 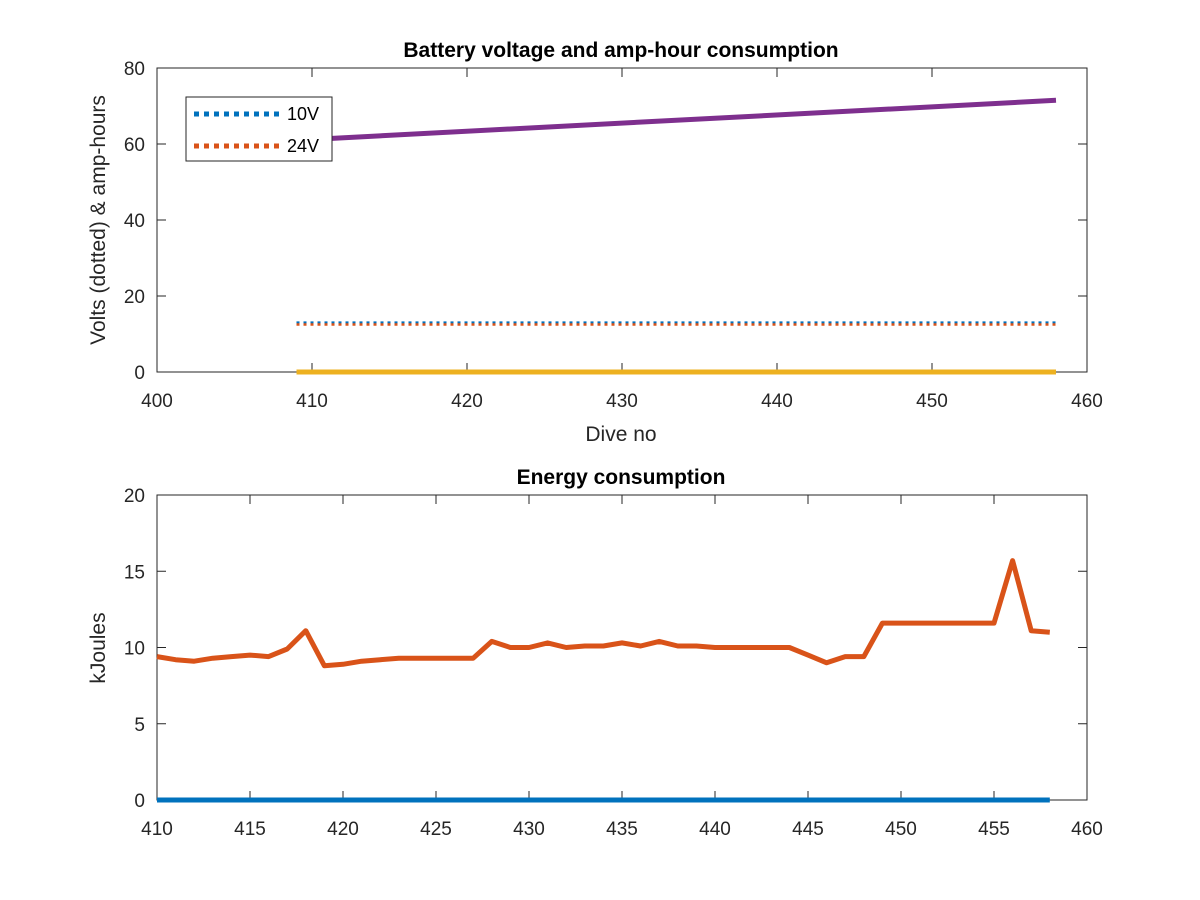 What do you see at coordinates (98, 647) in the screenshot?
I see `energy-y-axis-label: kJoules` at bounding box center [98, 647].